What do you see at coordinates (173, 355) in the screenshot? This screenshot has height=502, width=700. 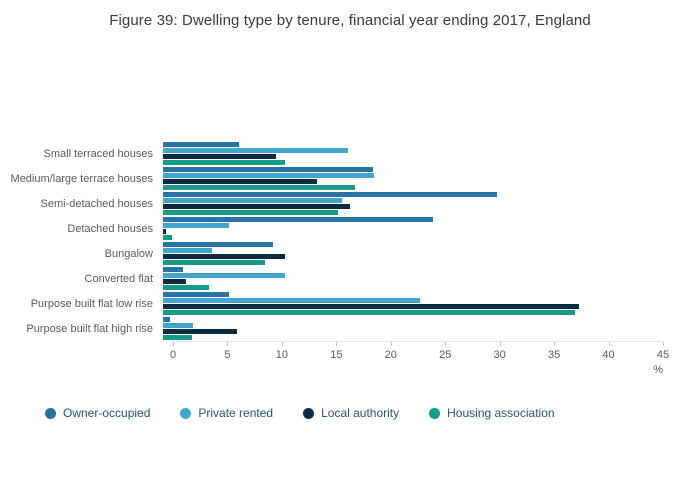 I see `x-tick-label: 0` at bounding box center [173, 355].